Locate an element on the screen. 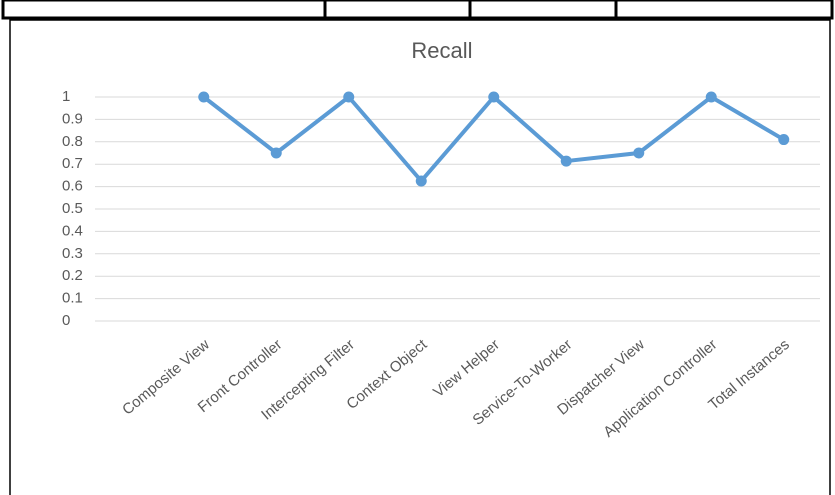  top-table-border is located at coordinates (417, 10).